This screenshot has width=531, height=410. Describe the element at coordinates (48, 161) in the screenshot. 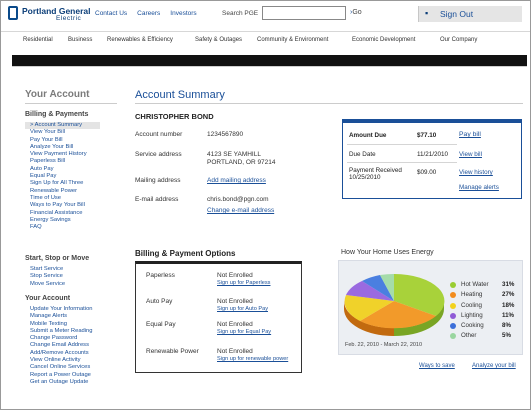

I see `sidebar-item-paperless: Paperless Bill` at that location.